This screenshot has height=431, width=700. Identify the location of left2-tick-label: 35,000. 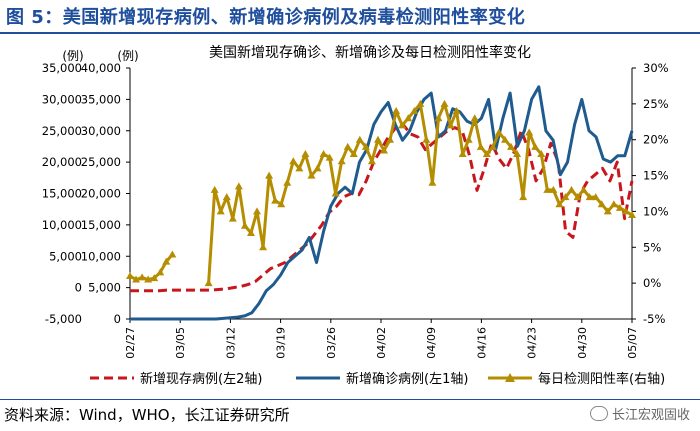
(62, 68).